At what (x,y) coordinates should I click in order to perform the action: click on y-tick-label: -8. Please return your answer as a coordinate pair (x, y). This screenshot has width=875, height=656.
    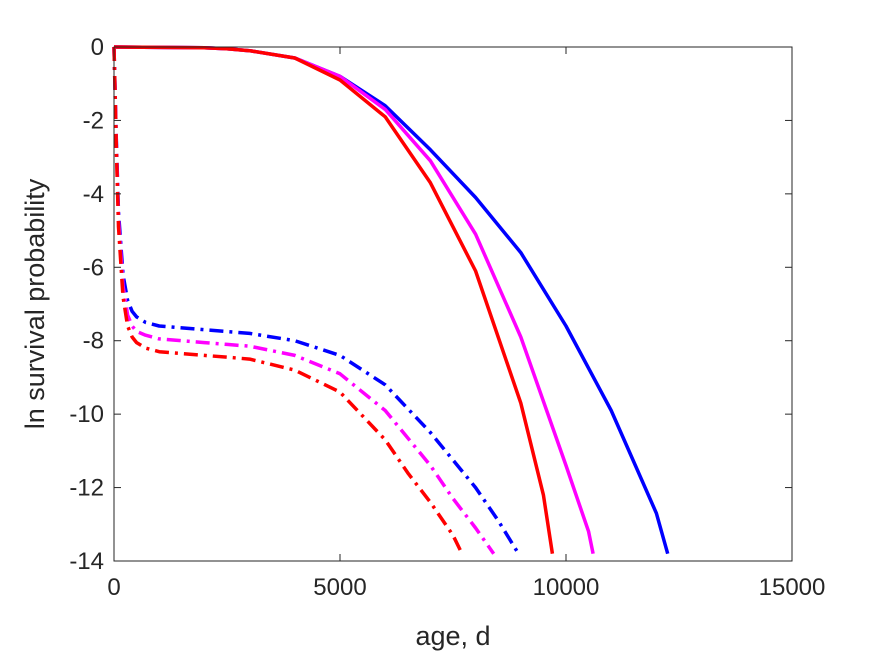
    Looking at the image, I should click on (93, 341).